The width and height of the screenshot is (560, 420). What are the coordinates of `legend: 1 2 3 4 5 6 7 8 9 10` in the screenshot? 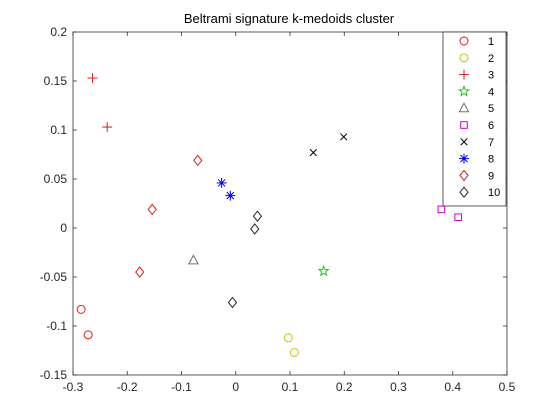 It's located at (474, 119).